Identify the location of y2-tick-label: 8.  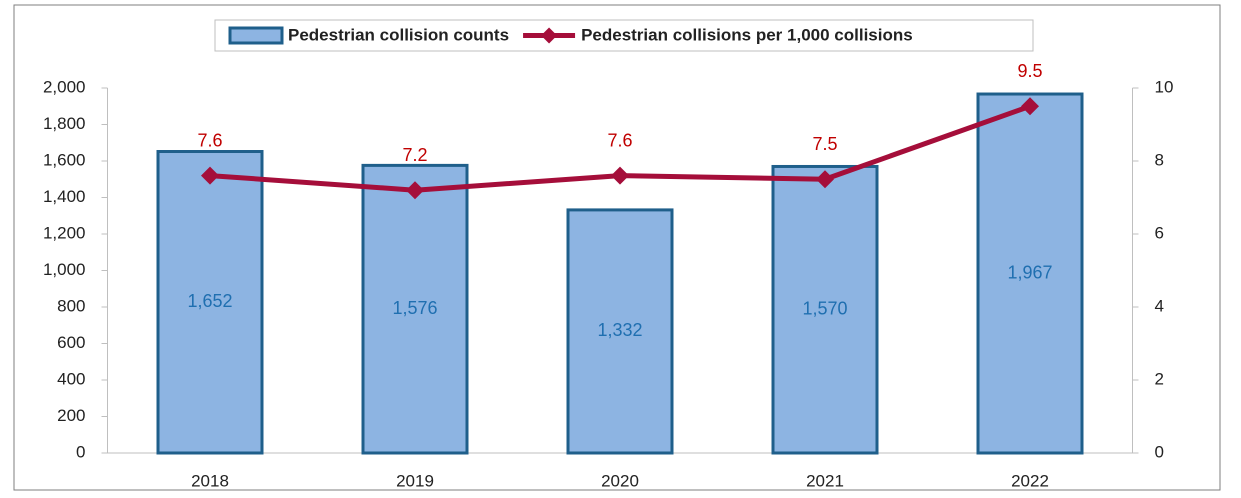
(1159, 159).